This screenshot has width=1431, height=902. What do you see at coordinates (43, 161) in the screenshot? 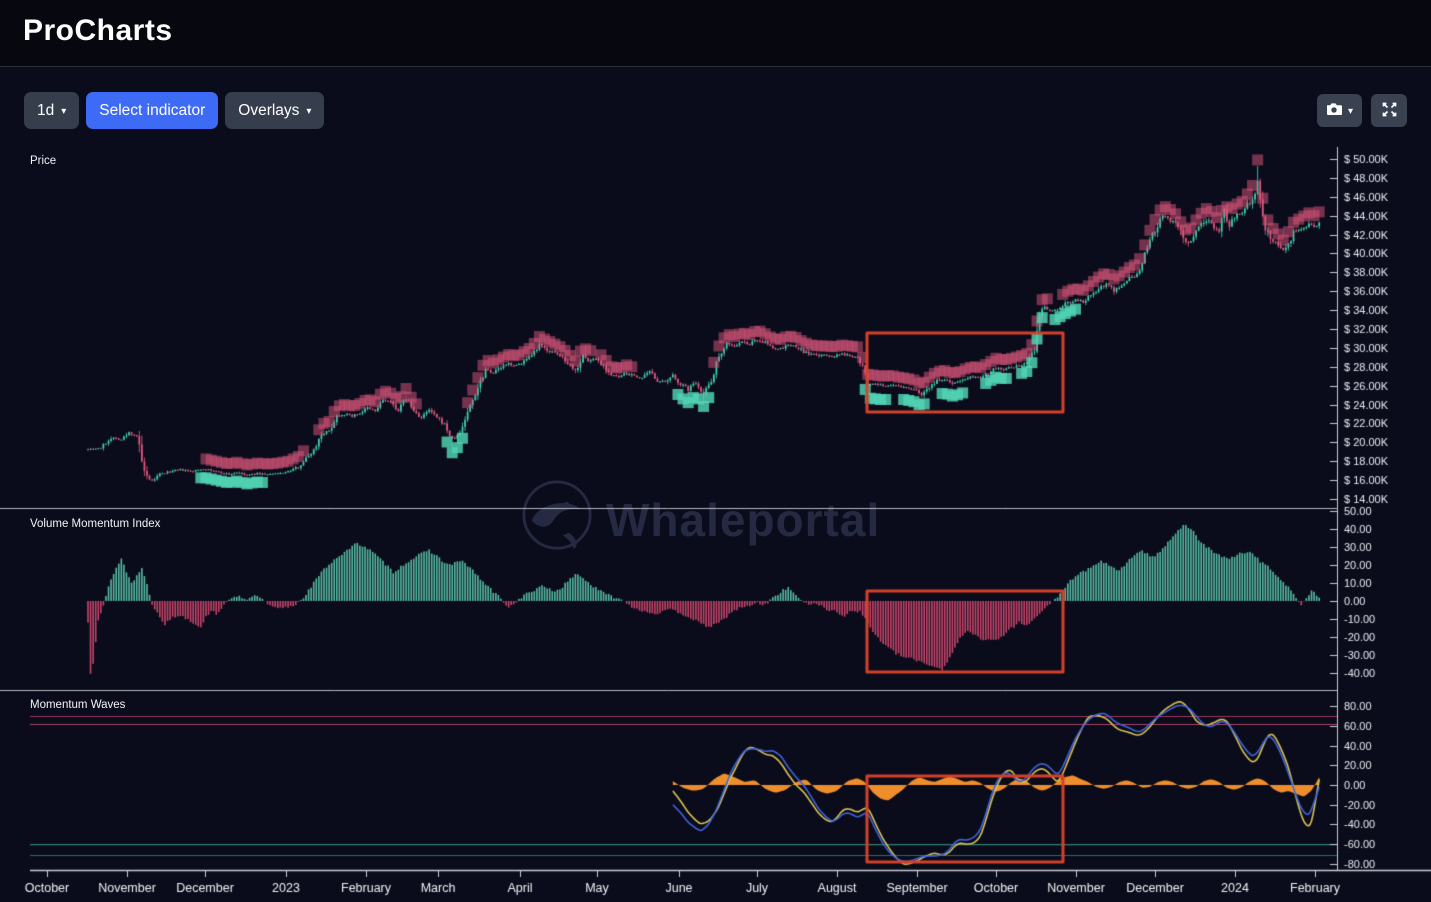
I see `panel-title-price: Price` at bounding box center [43, 161].